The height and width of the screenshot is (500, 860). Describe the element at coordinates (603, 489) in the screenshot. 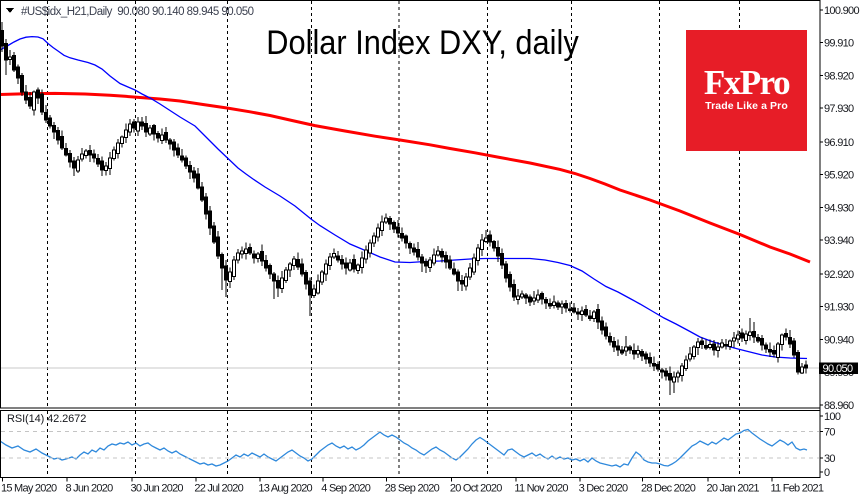

I see `svg-text: 3 Dec 2020` at that location.